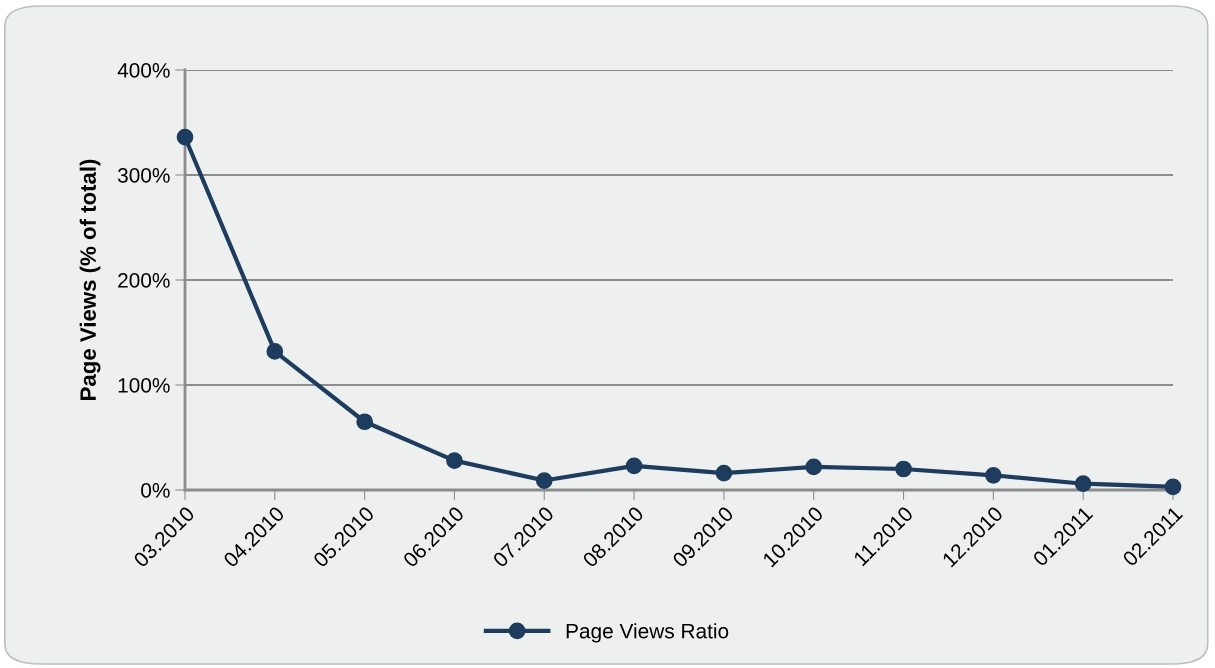 This screenshot has width=1215, height=668. Describe the element at coordinates (155, 490) in the screenshot. I see `y-tick-label: 0%` at that location.